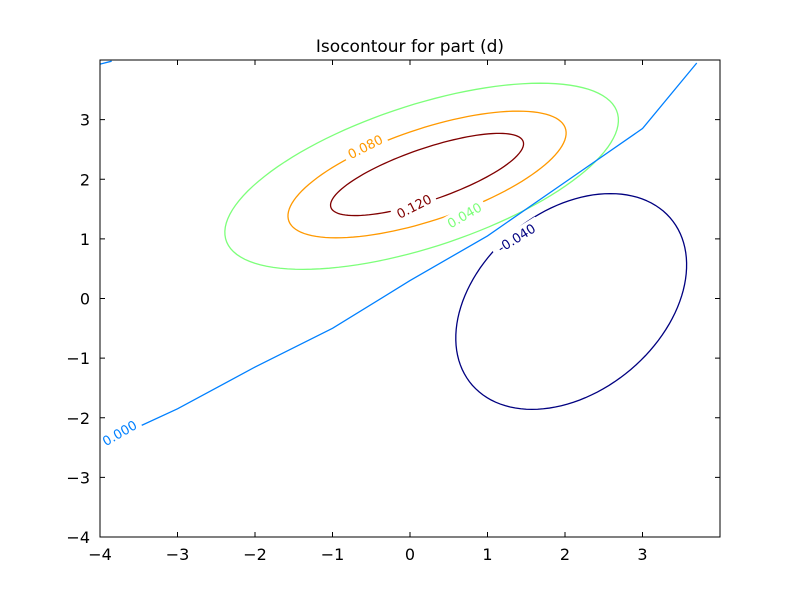  I want to click on y-tick-label-6: 2, so click(85, 179).